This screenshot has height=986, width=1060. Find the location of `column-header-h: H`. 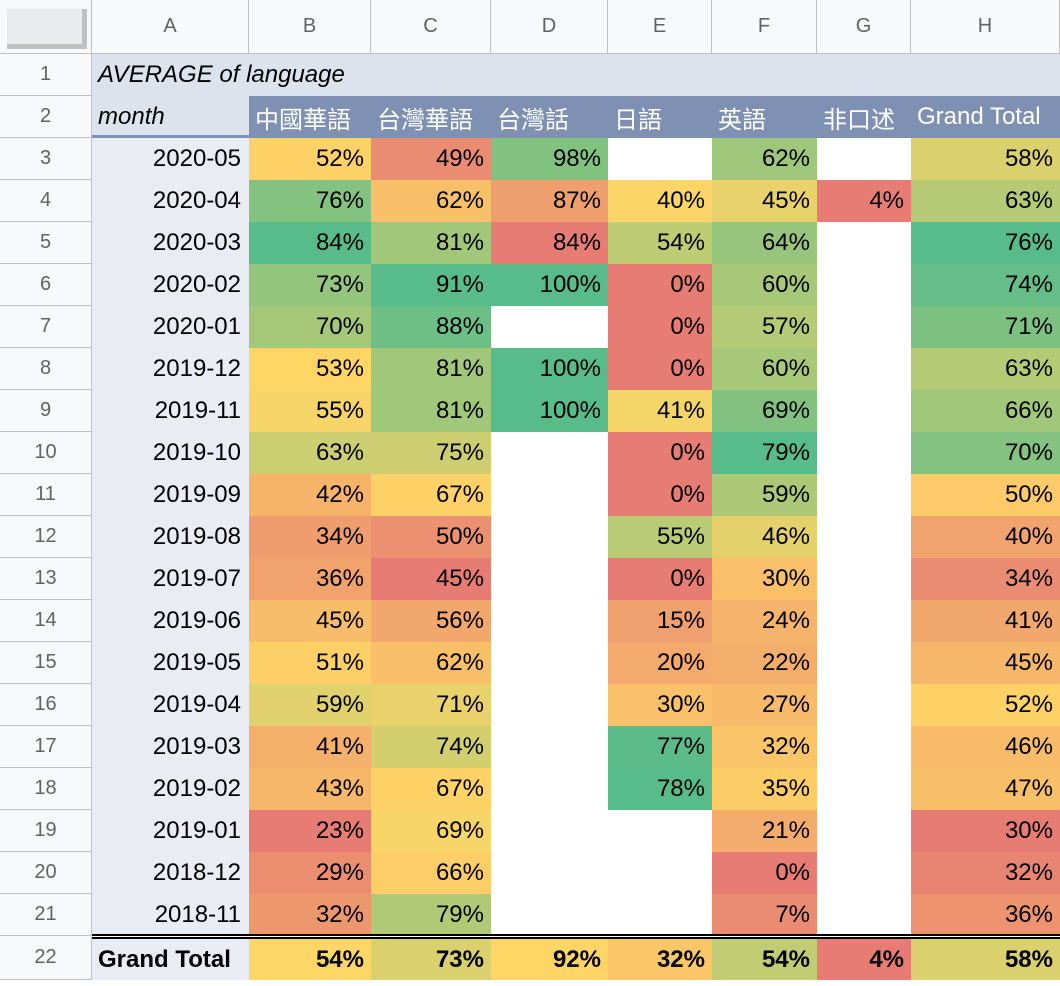

column-header-h: H is located at coordinates (985, 27).